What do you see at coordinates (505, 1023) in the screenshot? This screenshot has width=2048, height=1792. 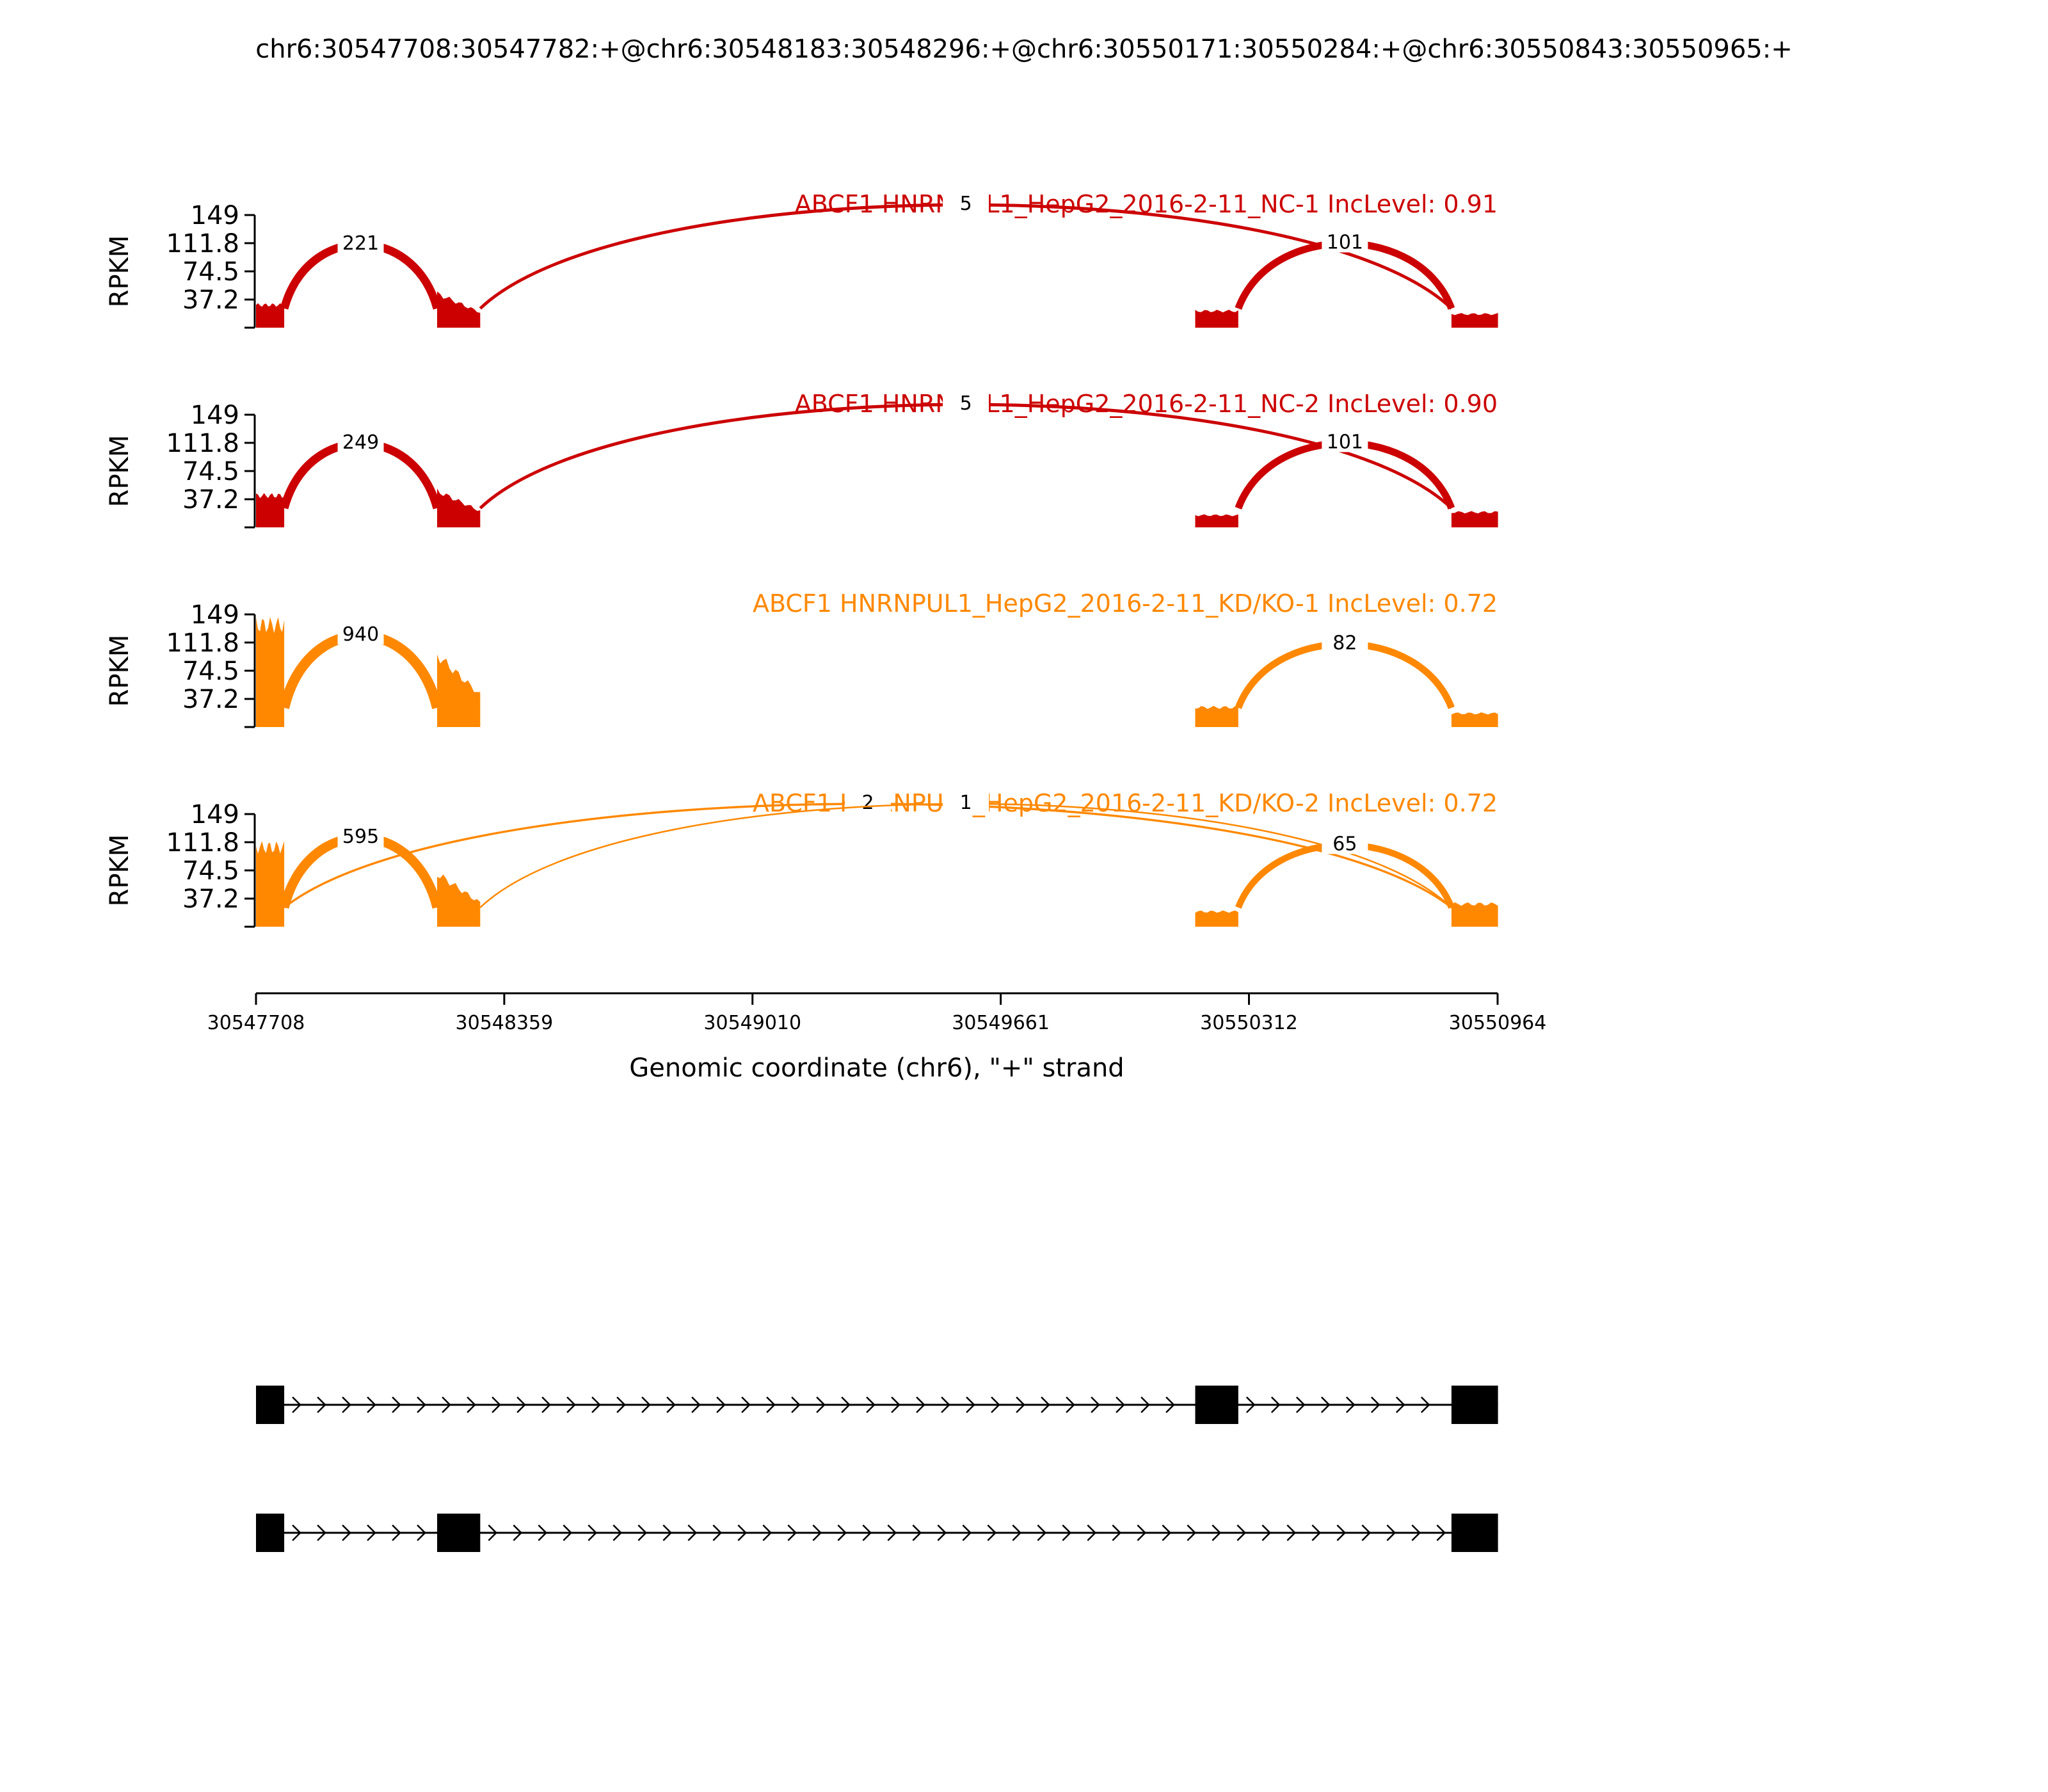 I see `x-tick-label: 30548359` at bounding box center [505, 1023].